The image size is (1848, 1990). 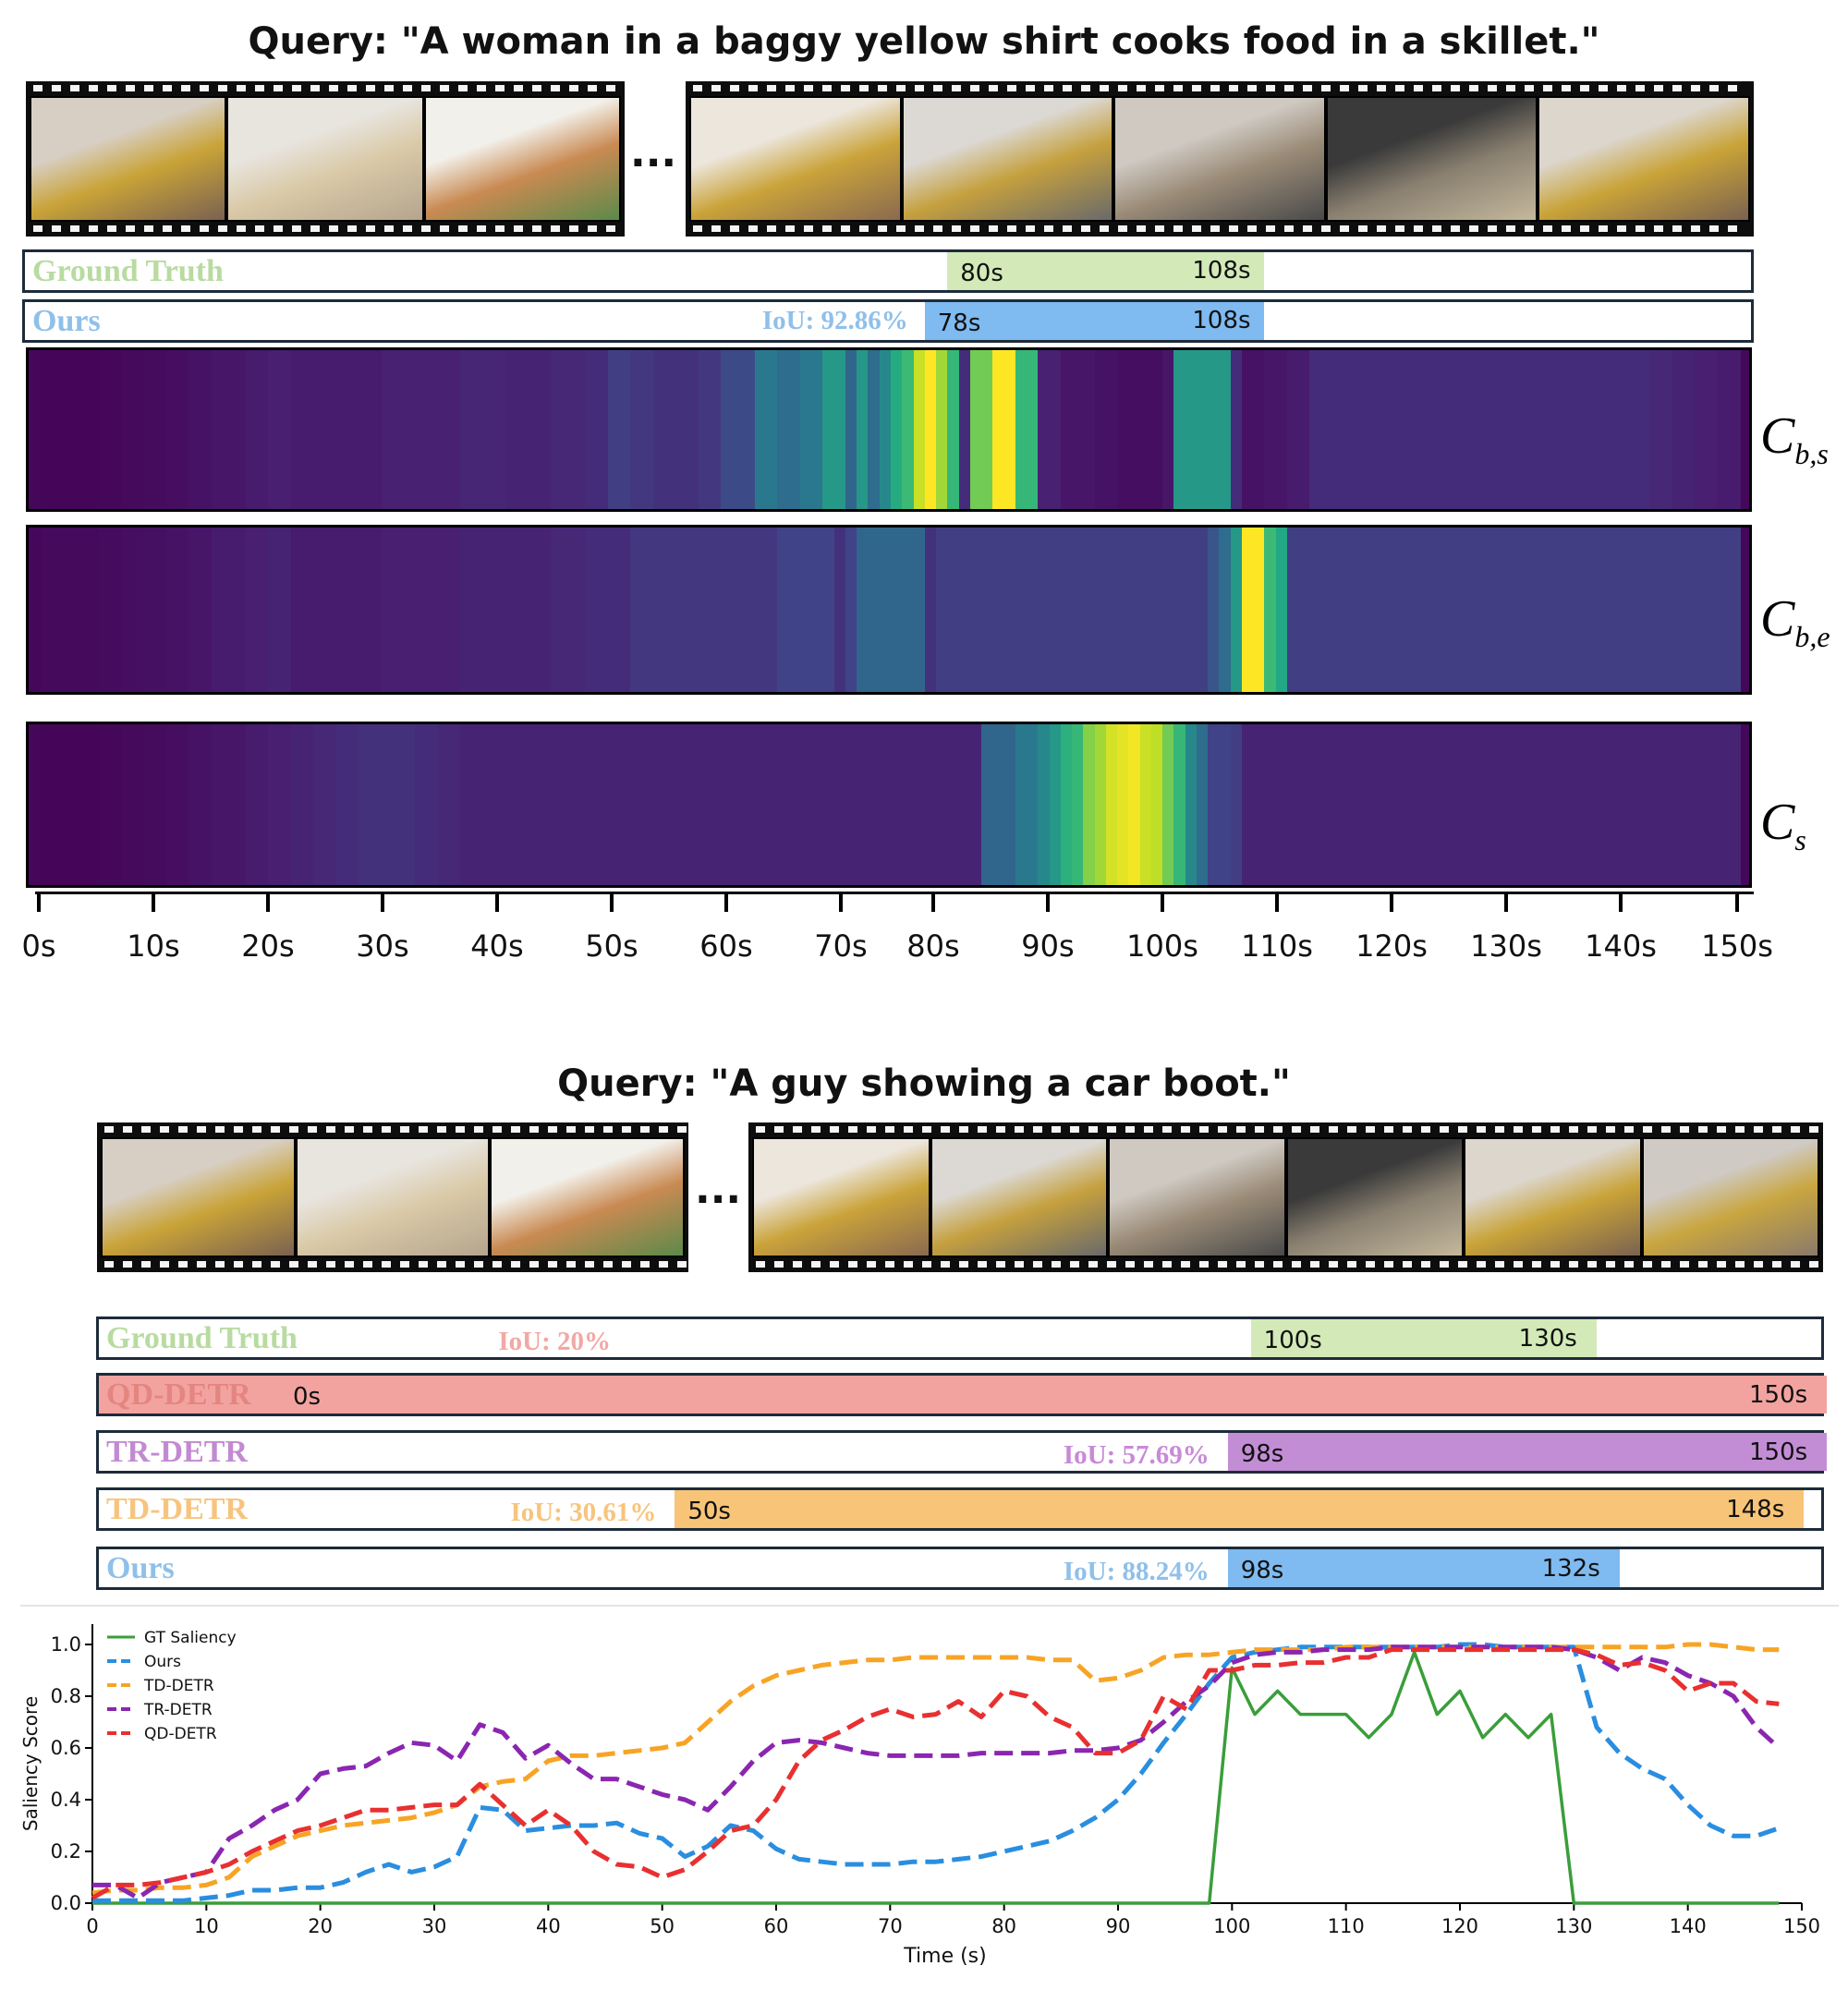 I want to click on man-at-boot-frame: man-at-boot, so click(x=1553, y=1197).